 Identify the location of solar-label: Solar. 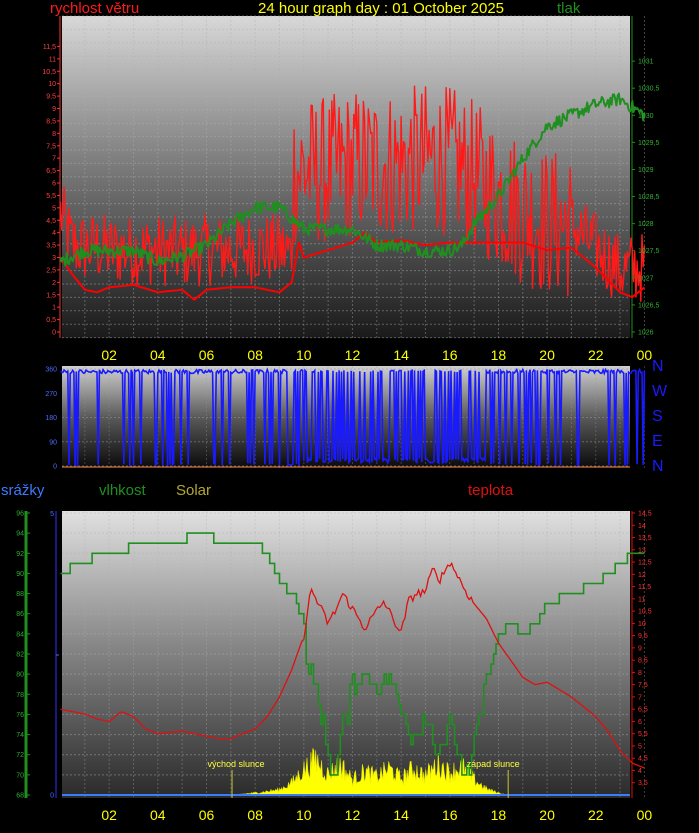
(194, 490).